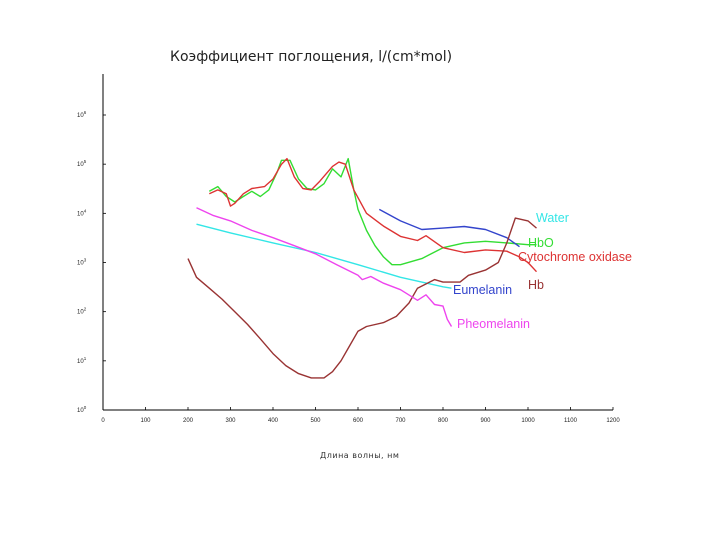 The image size is (720, 540). I want to click on series-label-hbo: HbO, so click(541, 243).